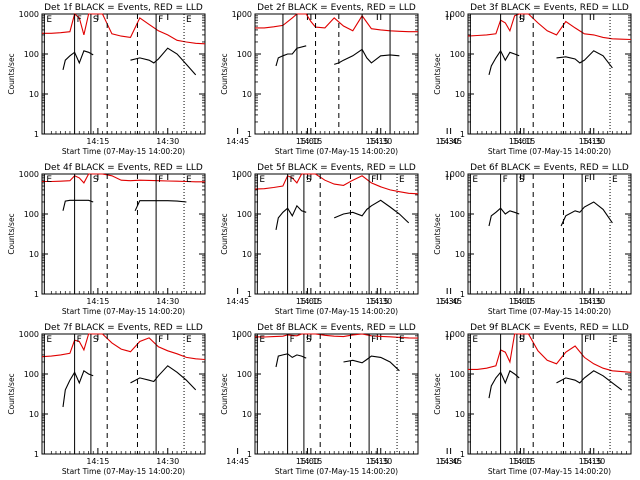 This screenshot has width=640, height=480. Describe the element at coordinates (123, 8) in the screenshot. I see `panel-title: Det 1f BLACK = Events, RED = LLD` at that location.